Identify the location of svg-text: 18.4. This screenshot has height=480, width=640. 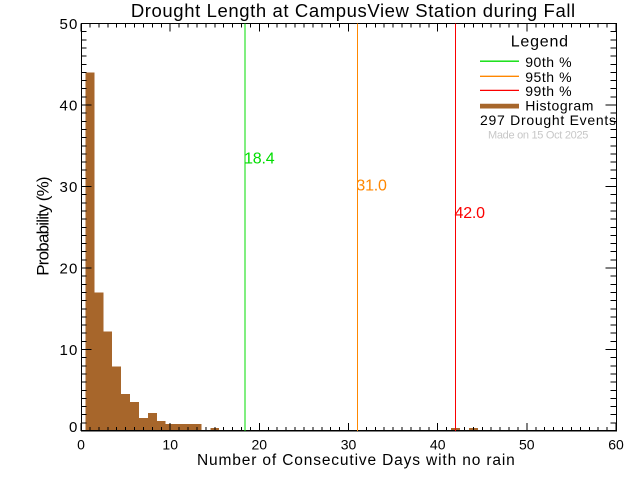
(259, 158).